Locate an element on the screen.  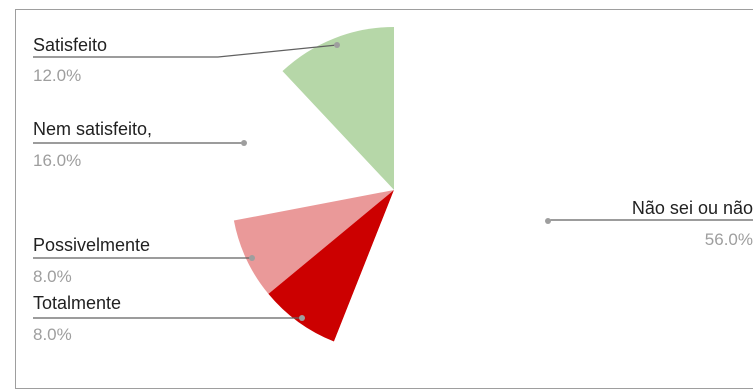
slice-label-1: Nem satisfeito, is located at coordinates (92, 129).